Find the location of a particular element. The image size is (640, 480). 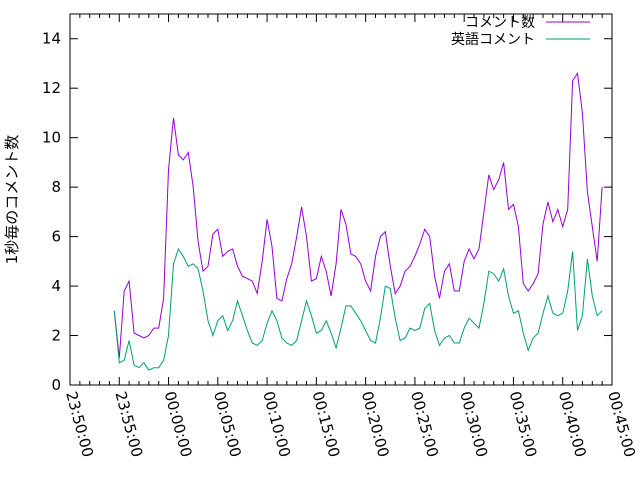

x-tick-label: 00:30:00 is located at coordinates (473, 424).